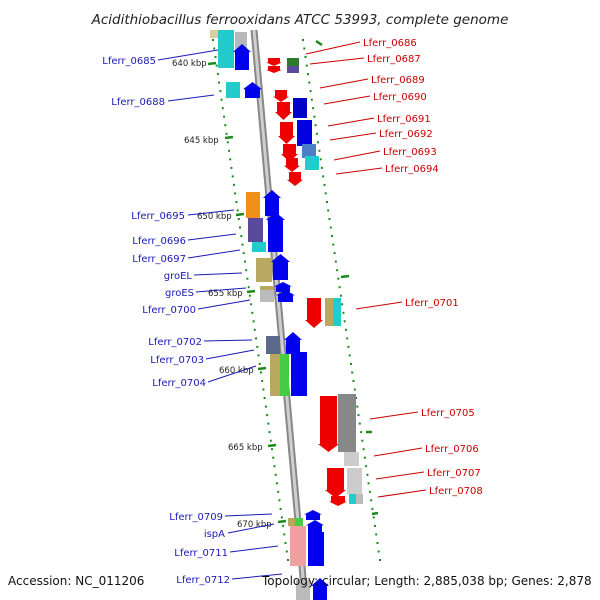 The image size is (600, 600). I want to click on gene-label: Lferr_0695, so click(158, 216).